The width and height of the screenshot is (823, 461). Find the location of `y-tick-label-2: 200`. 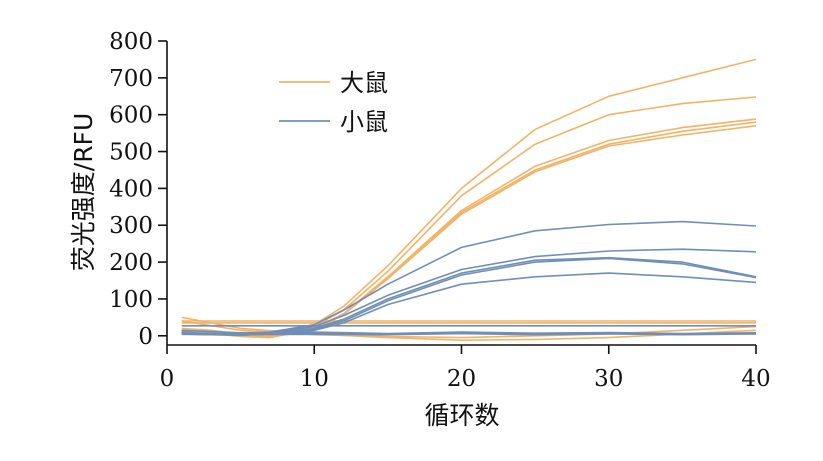

y-tick-label-2: 200 is located at coordinates (131, 263).